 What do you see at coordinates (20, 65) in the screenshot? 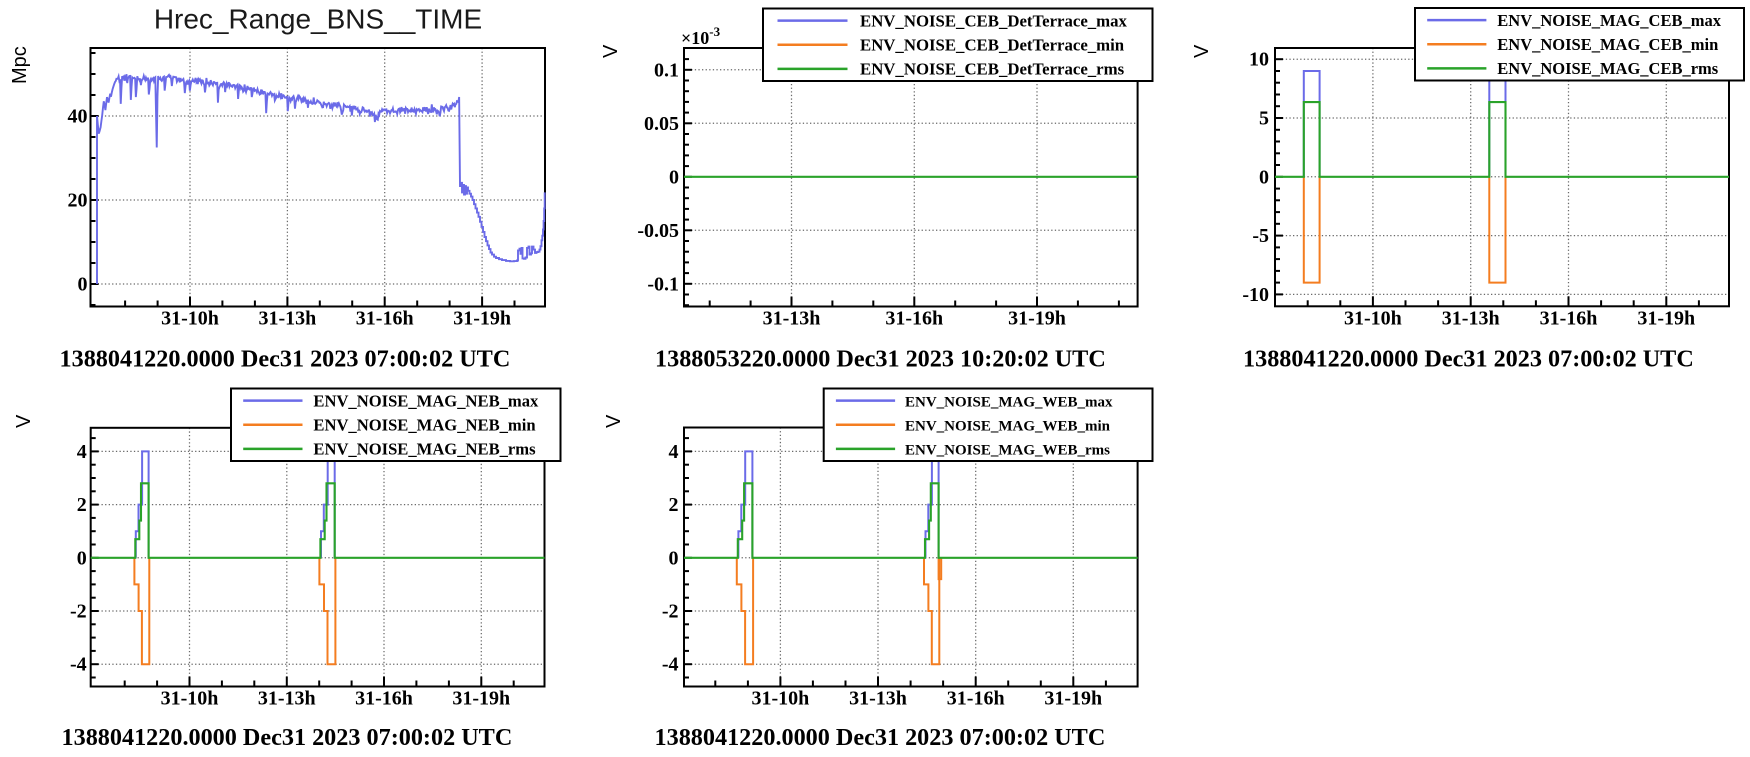
I see `svg-text: Mpc` at bounding box center [20, 65].